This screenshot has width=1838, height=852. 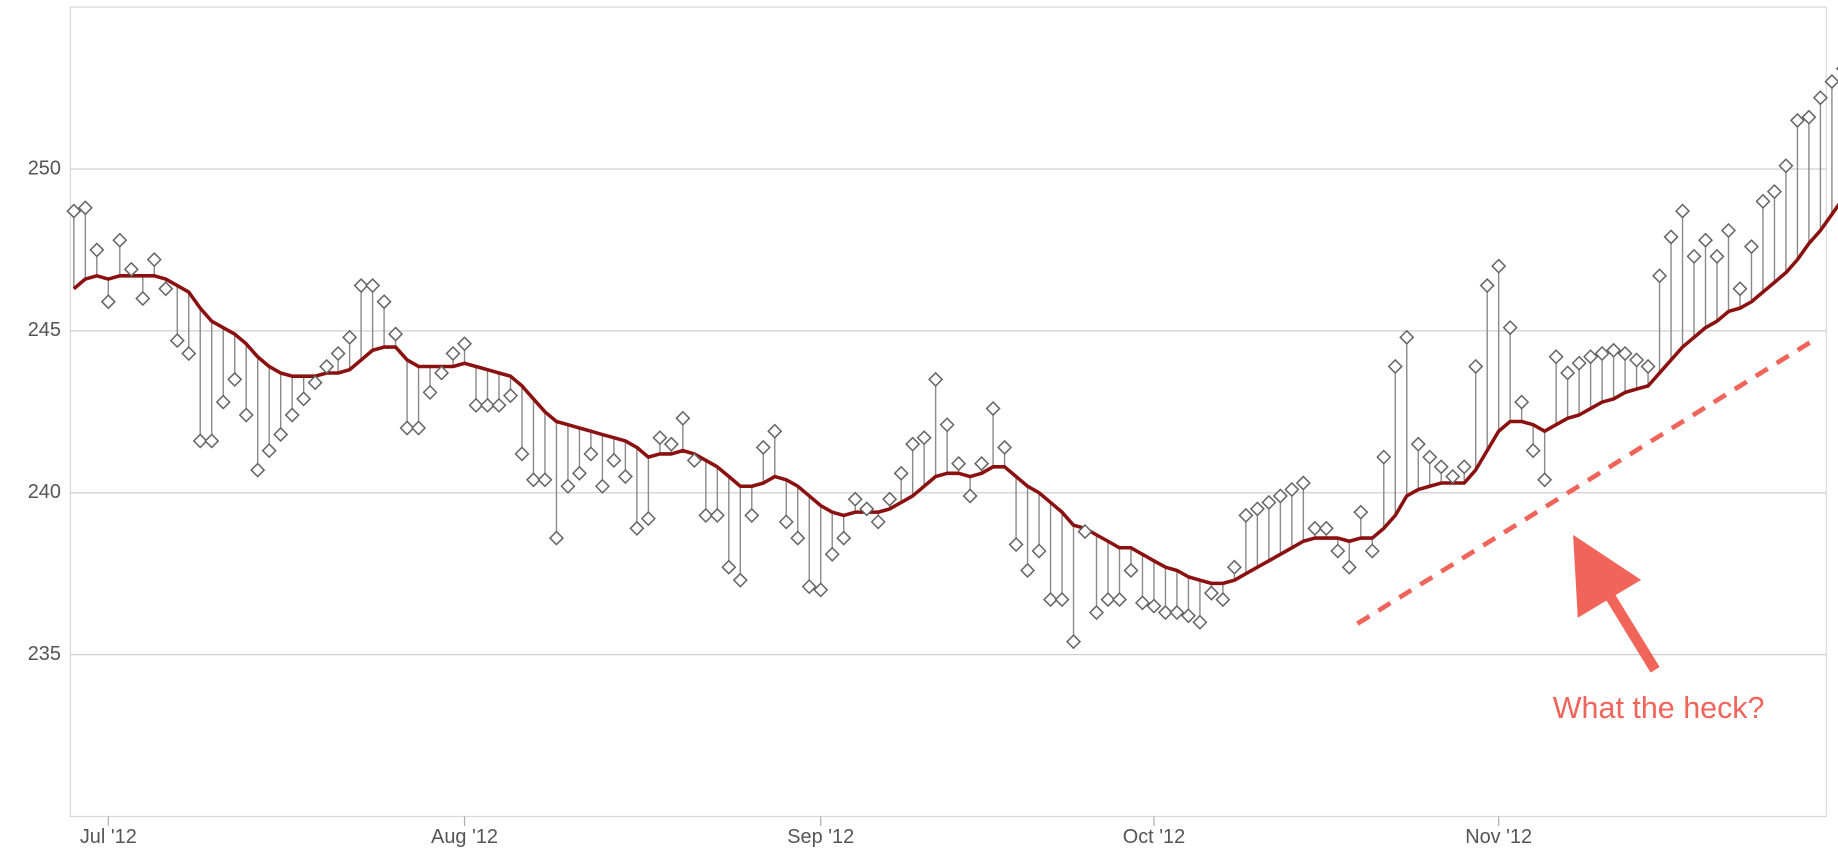 I want to click on annotation-text: What the heck?, so click(x=1659, y=708).